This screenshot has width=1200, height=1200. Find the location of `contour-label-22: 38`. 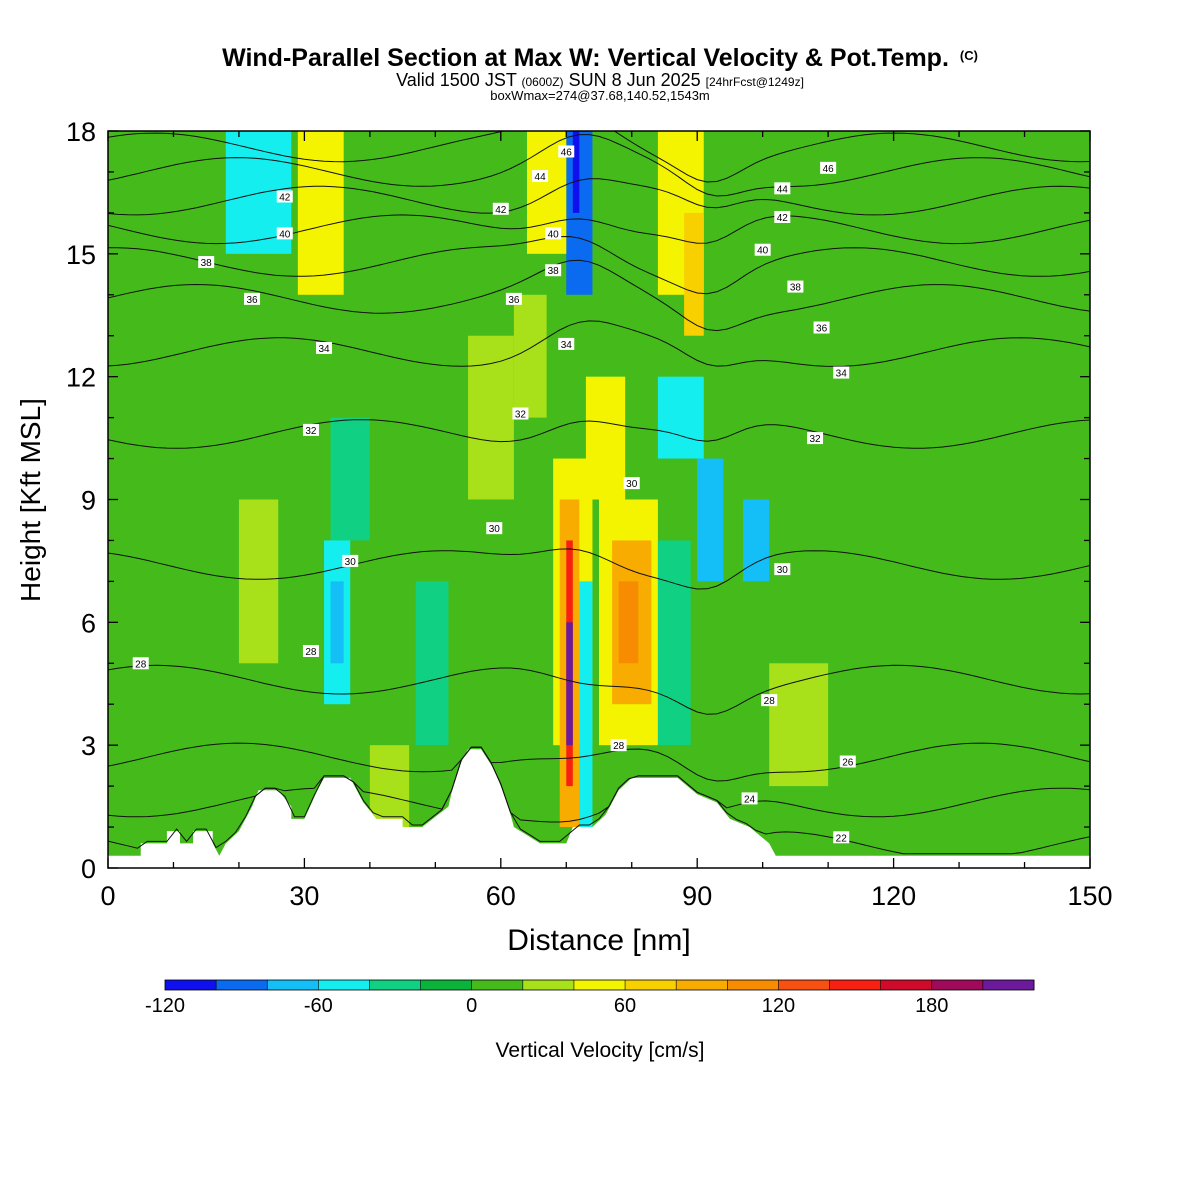

contour-label-22: 38 is located at coordinates (795, 287).